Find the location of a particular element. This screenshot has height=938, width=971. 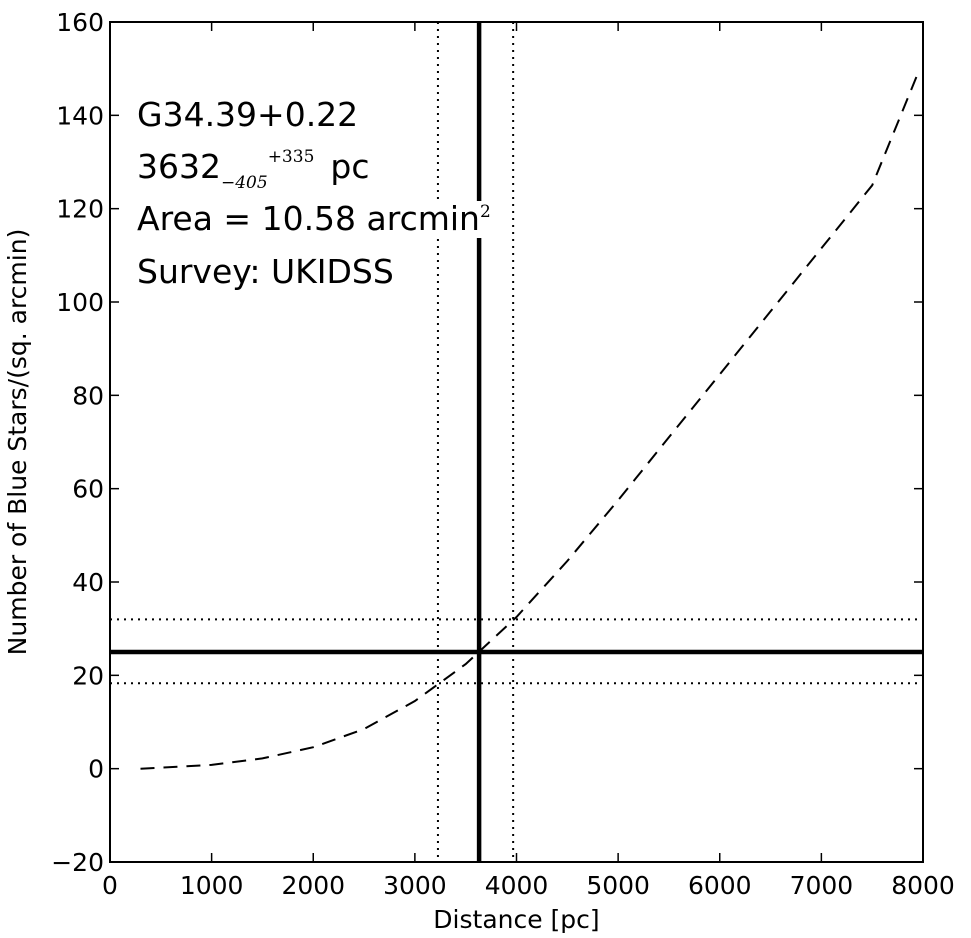

y-axis-label: Number of Blue Stars/(sq. arcmin) is located at coordinates (17, 442).